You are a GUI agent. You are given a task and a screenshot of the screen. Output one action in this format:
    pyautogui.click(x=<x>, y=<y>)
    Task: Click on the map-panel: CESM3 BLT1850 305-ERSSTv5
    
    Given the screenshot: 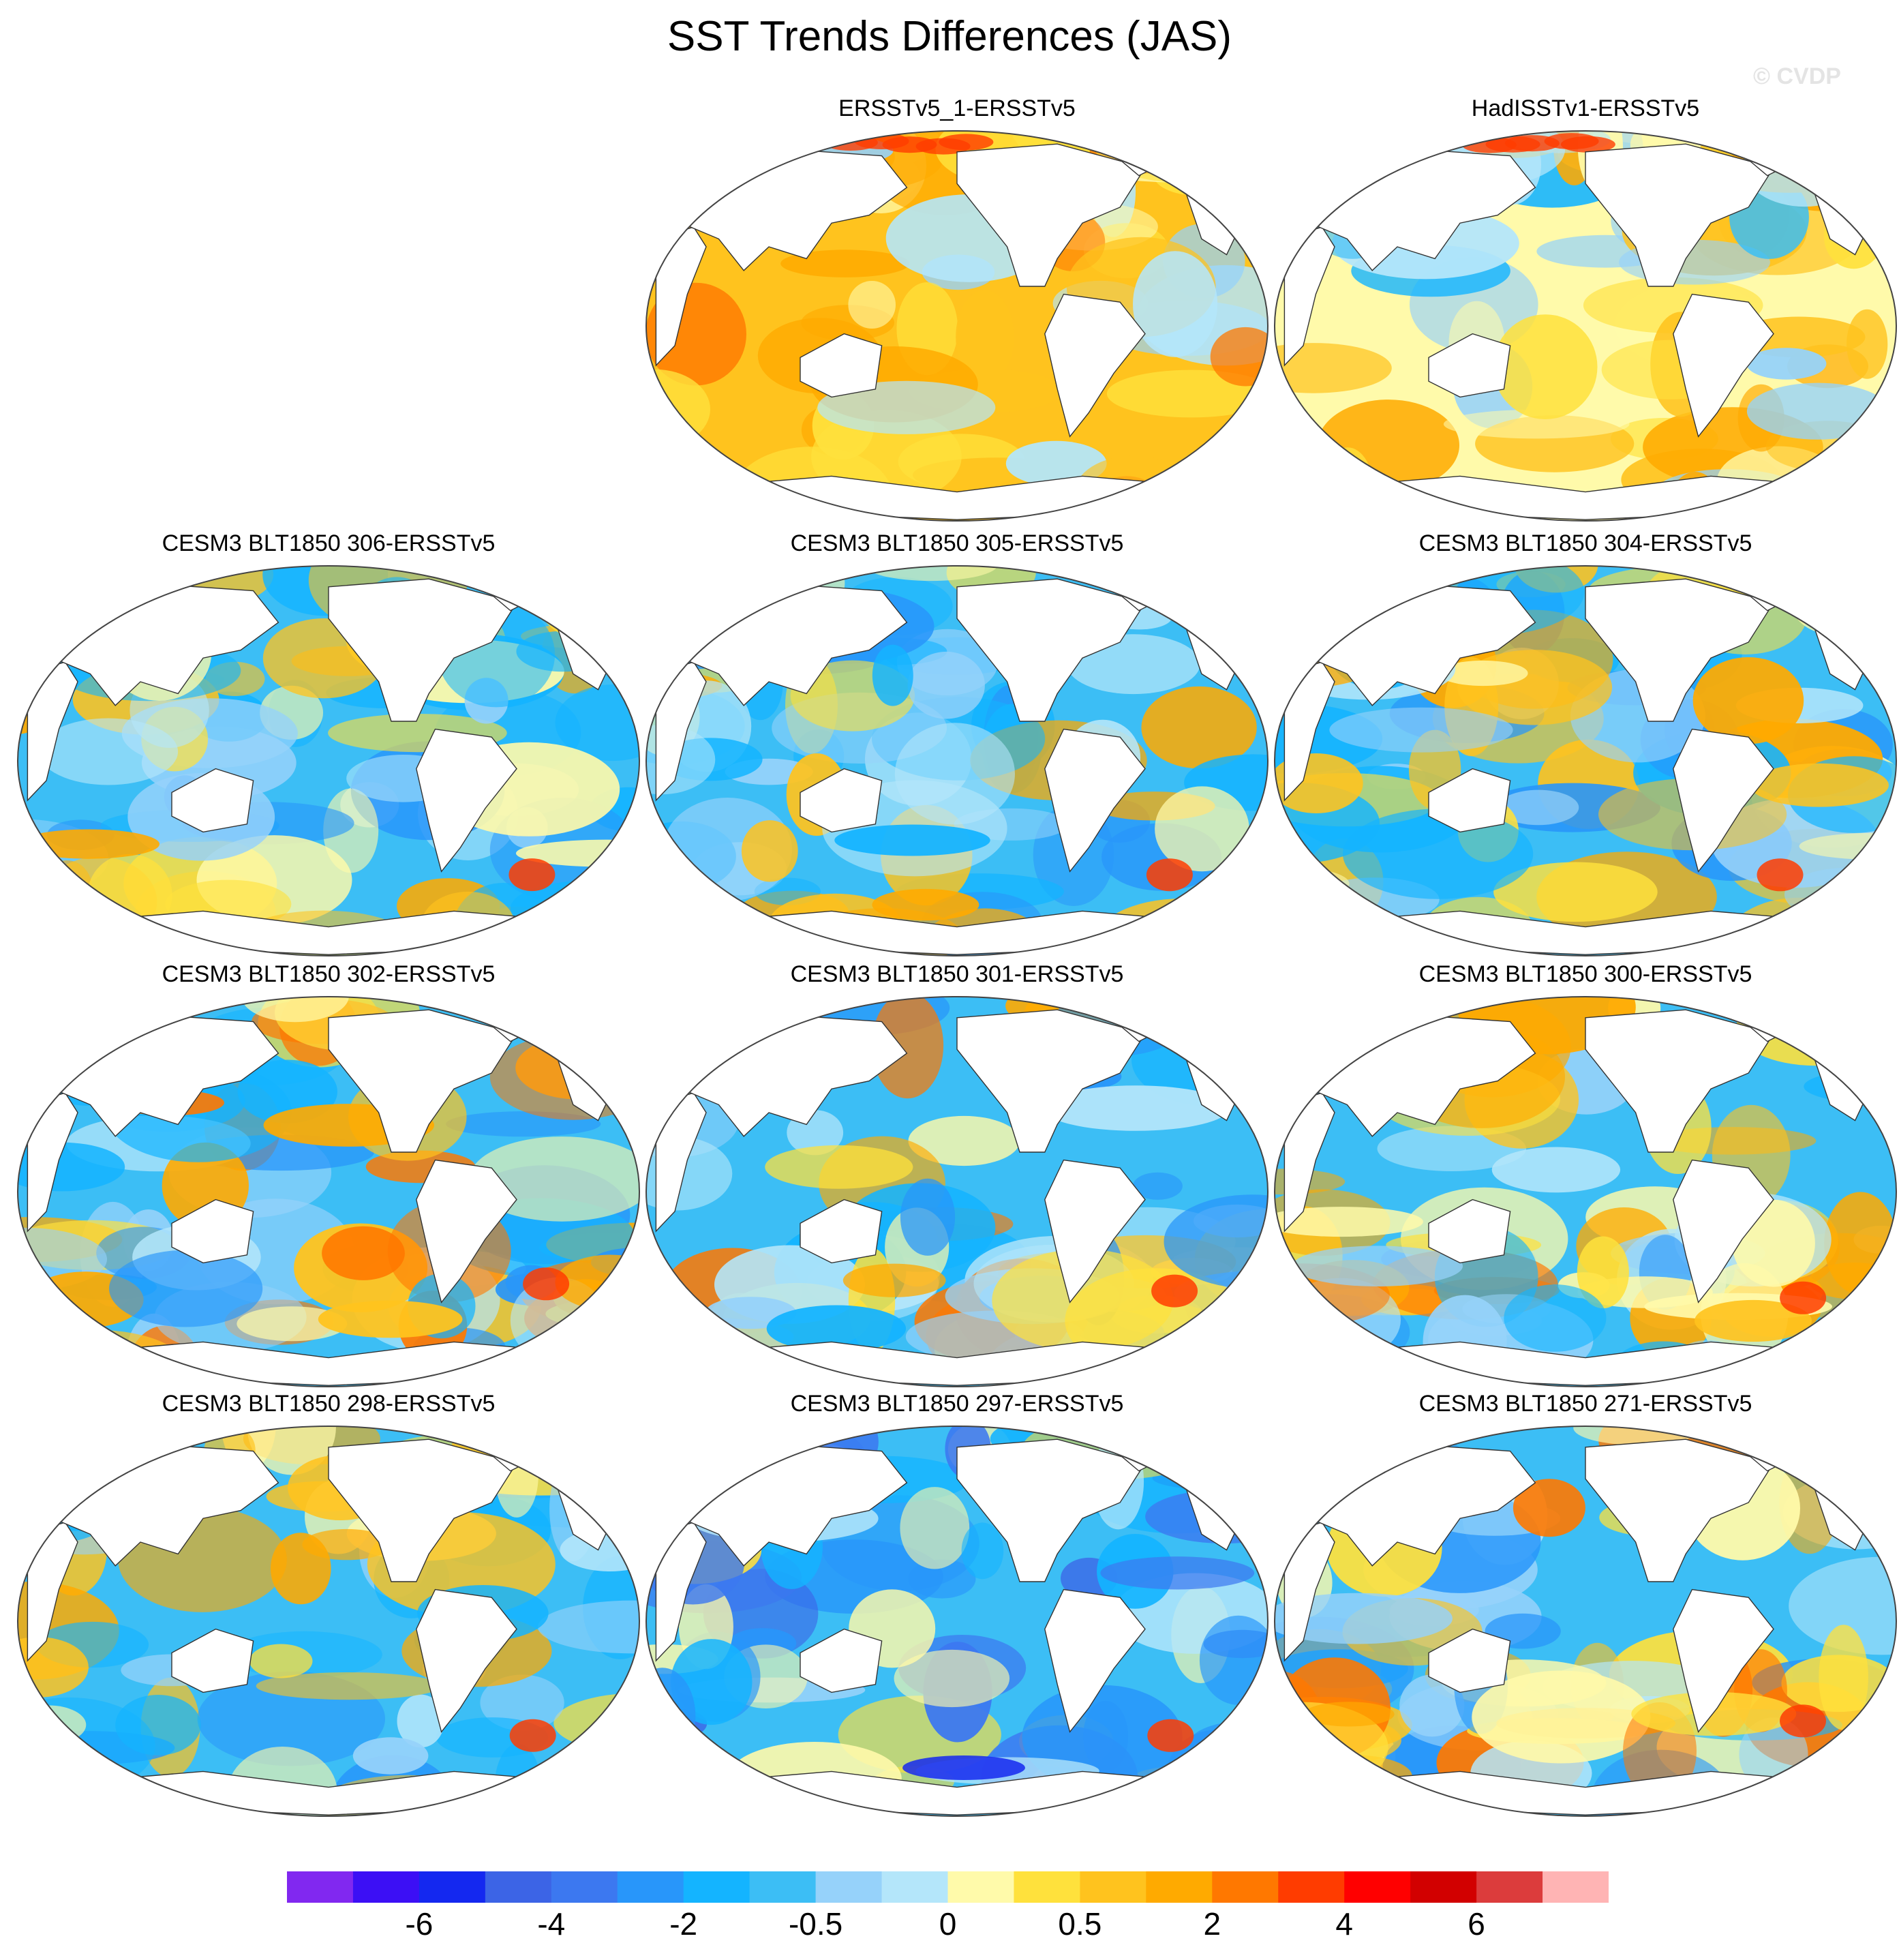 What is the action you would take?
    pyautogui.click(x=957, y=748)
    